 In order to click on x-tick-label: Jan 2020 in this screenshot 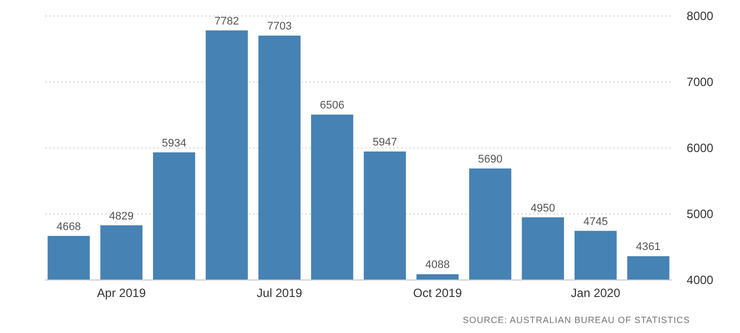, I will do `click(595, 293)`.